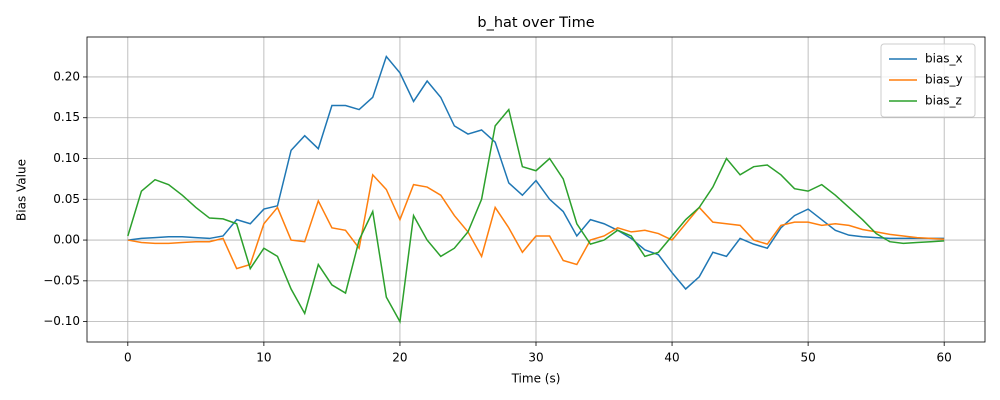 This screenshot has width=1000, height=400. Describe the element at coordinates (535, 23) in the screenshot. I see `chart-title: b_hat over Time` at that location.